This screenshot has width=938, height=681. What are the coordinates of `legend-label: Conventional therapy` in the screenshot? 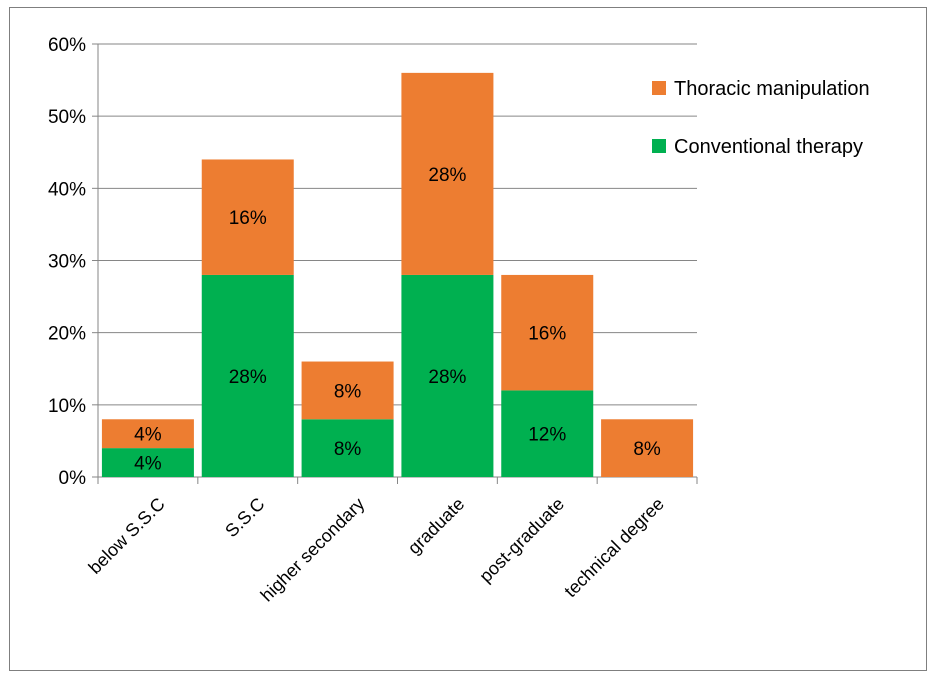 It's located at (768, 147).